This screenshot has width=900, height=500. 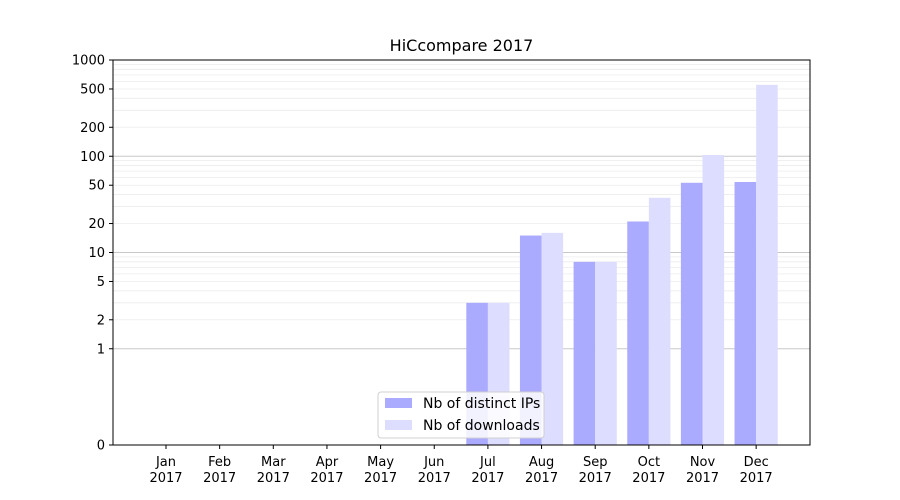 What do you see at coordinates (756, 462) in the screenshot?
I see `x-tick-label-month: Dec` at bounding box center [756, 462].